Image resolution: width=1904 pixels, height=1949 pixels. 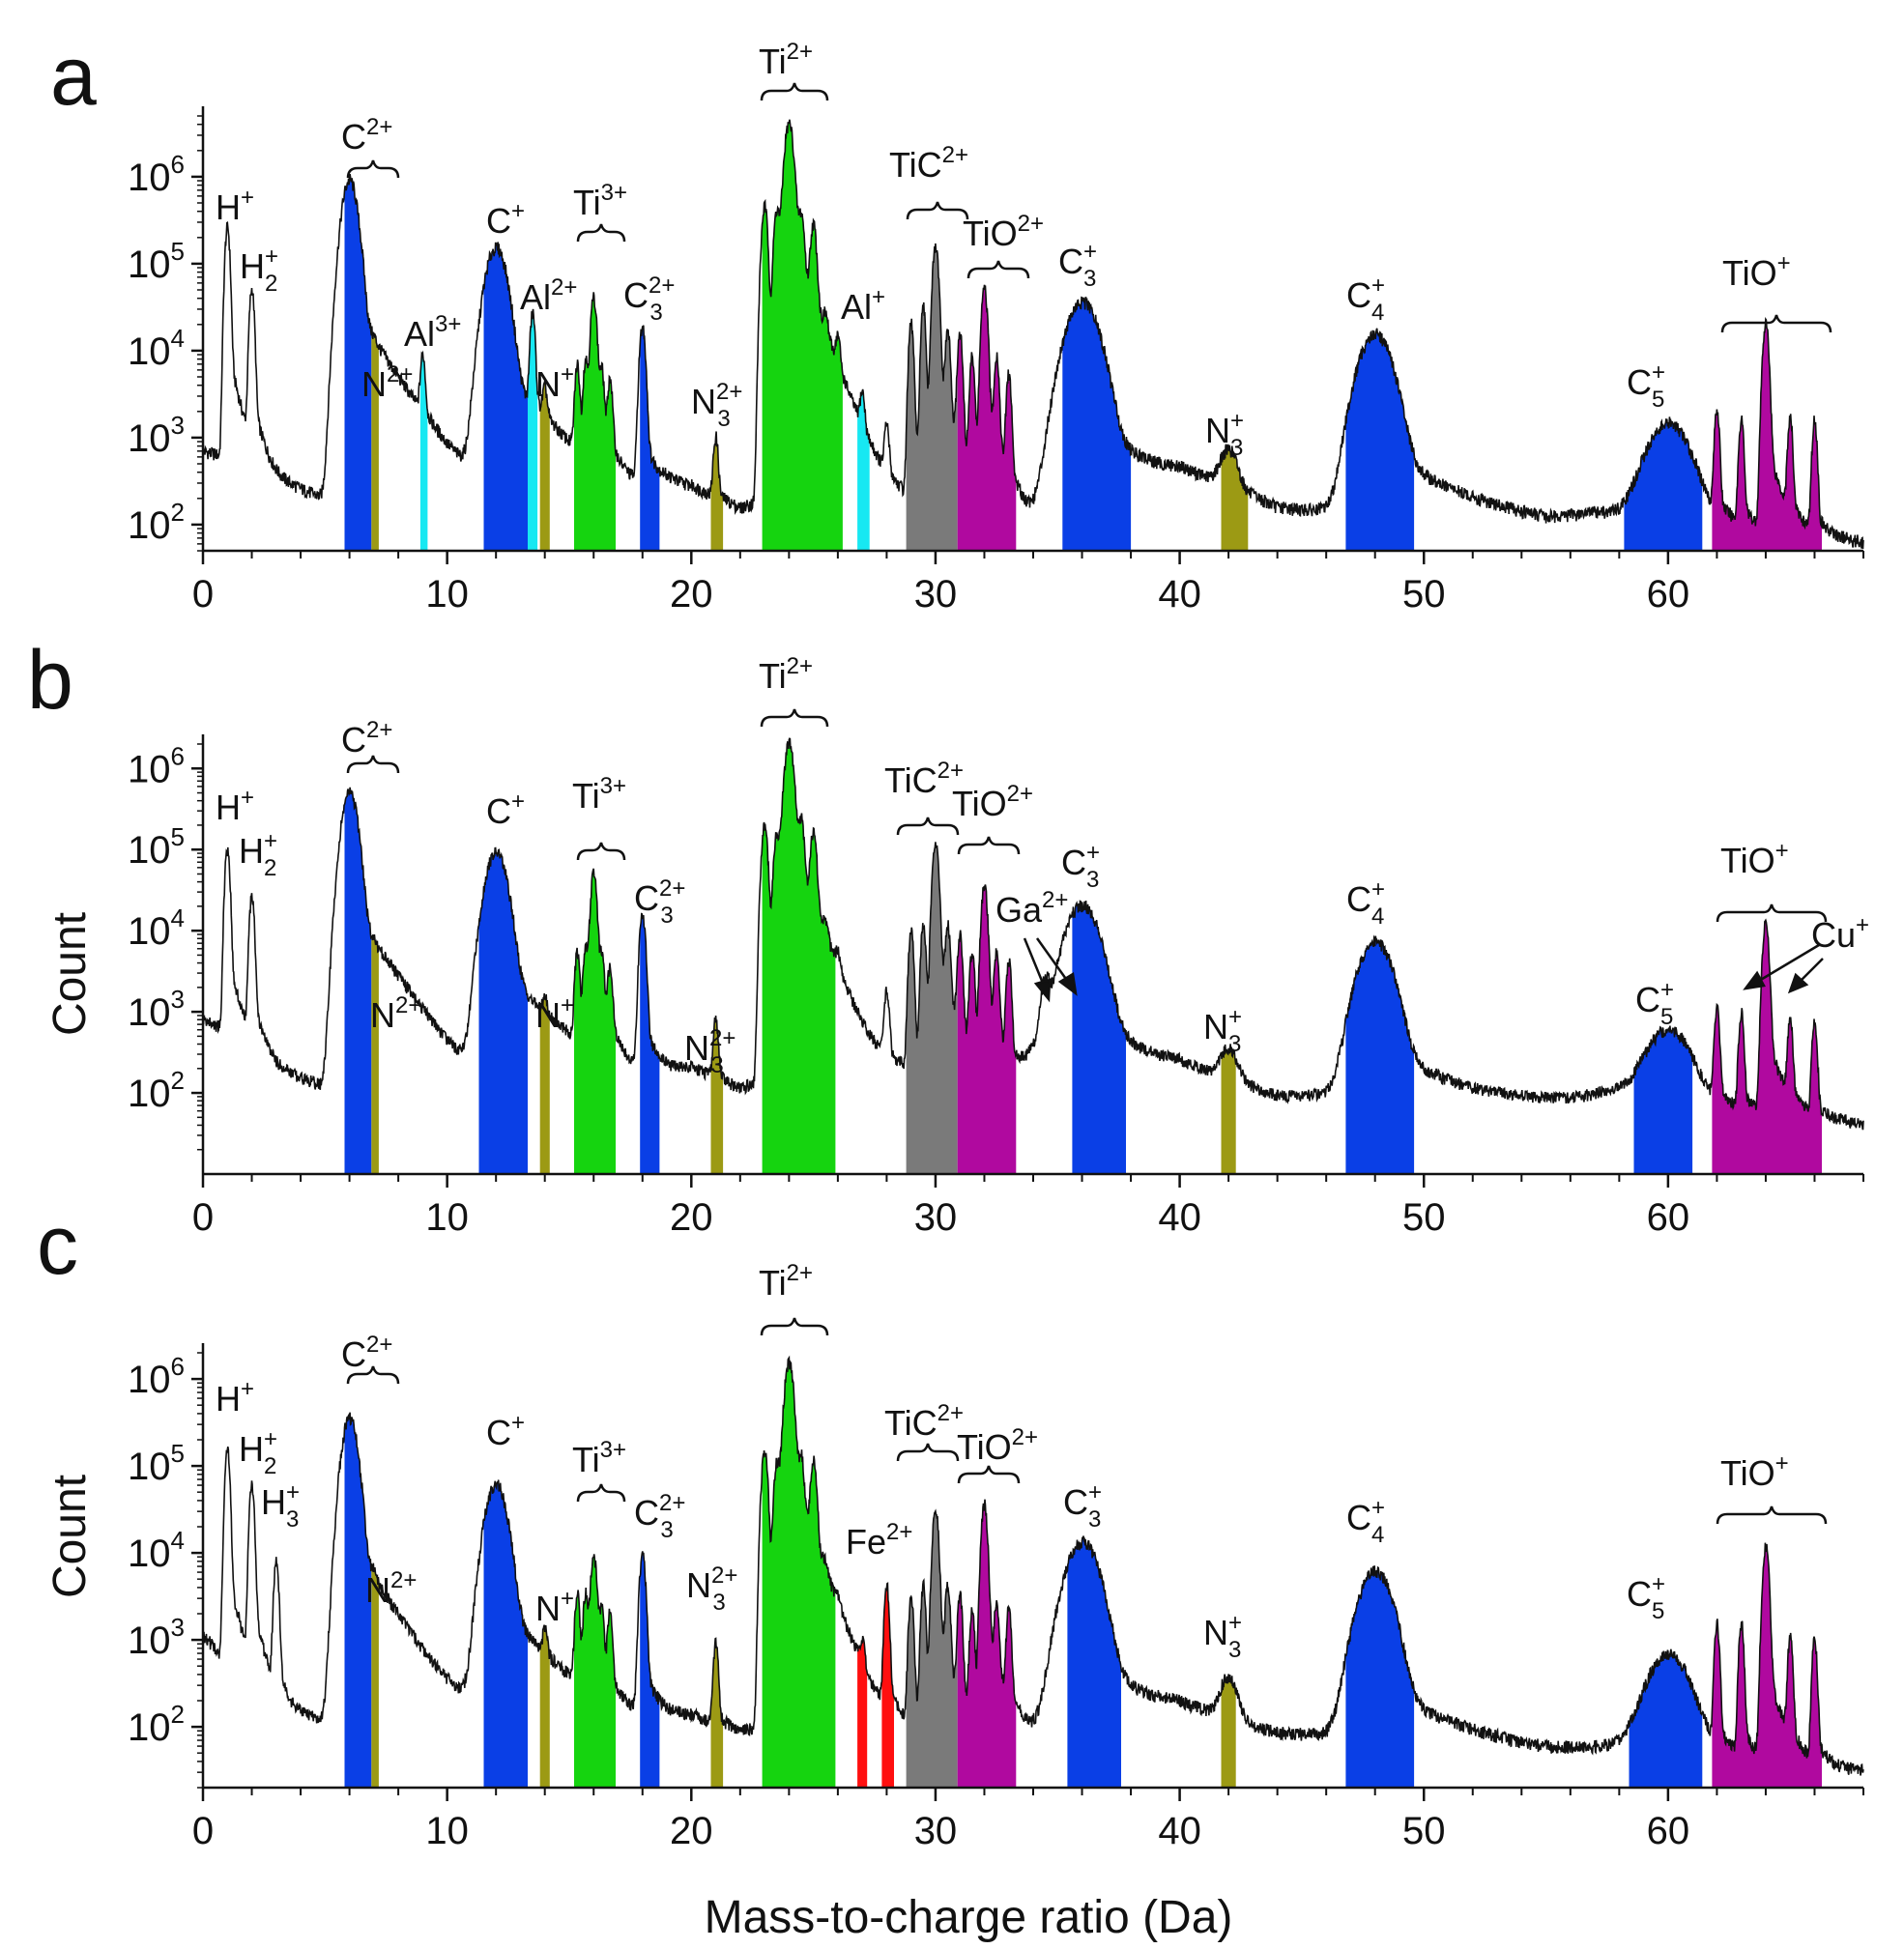 I want to click on ion-label: Cu+, so click(x=1840, y=933).